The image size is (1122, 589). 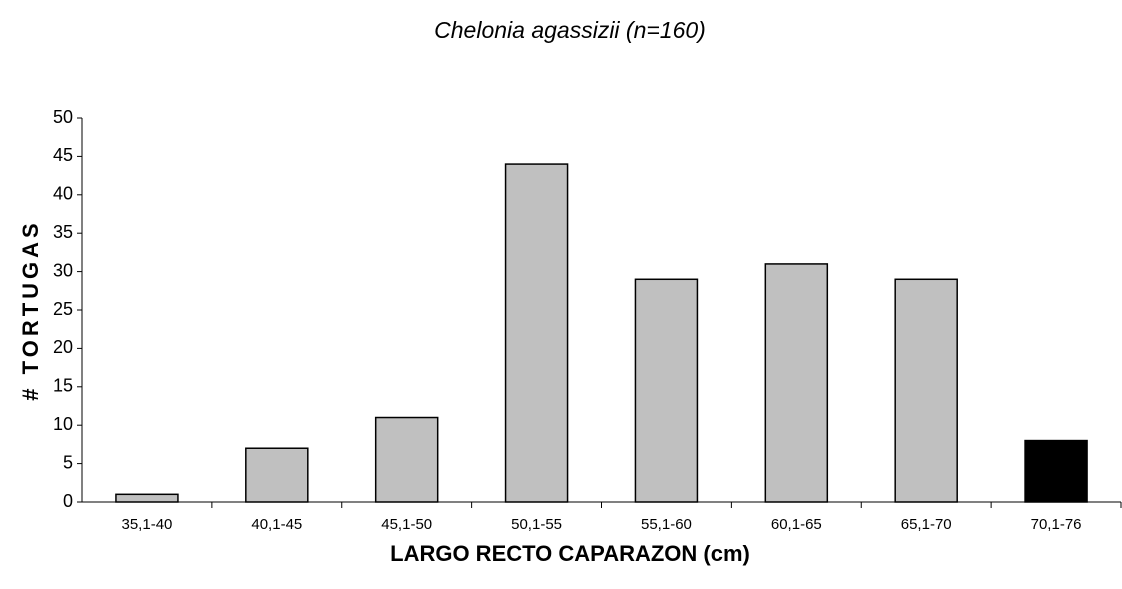 I want to click on chart-title: Chelonia agassizii (n=160), so click(x=570, y=30).